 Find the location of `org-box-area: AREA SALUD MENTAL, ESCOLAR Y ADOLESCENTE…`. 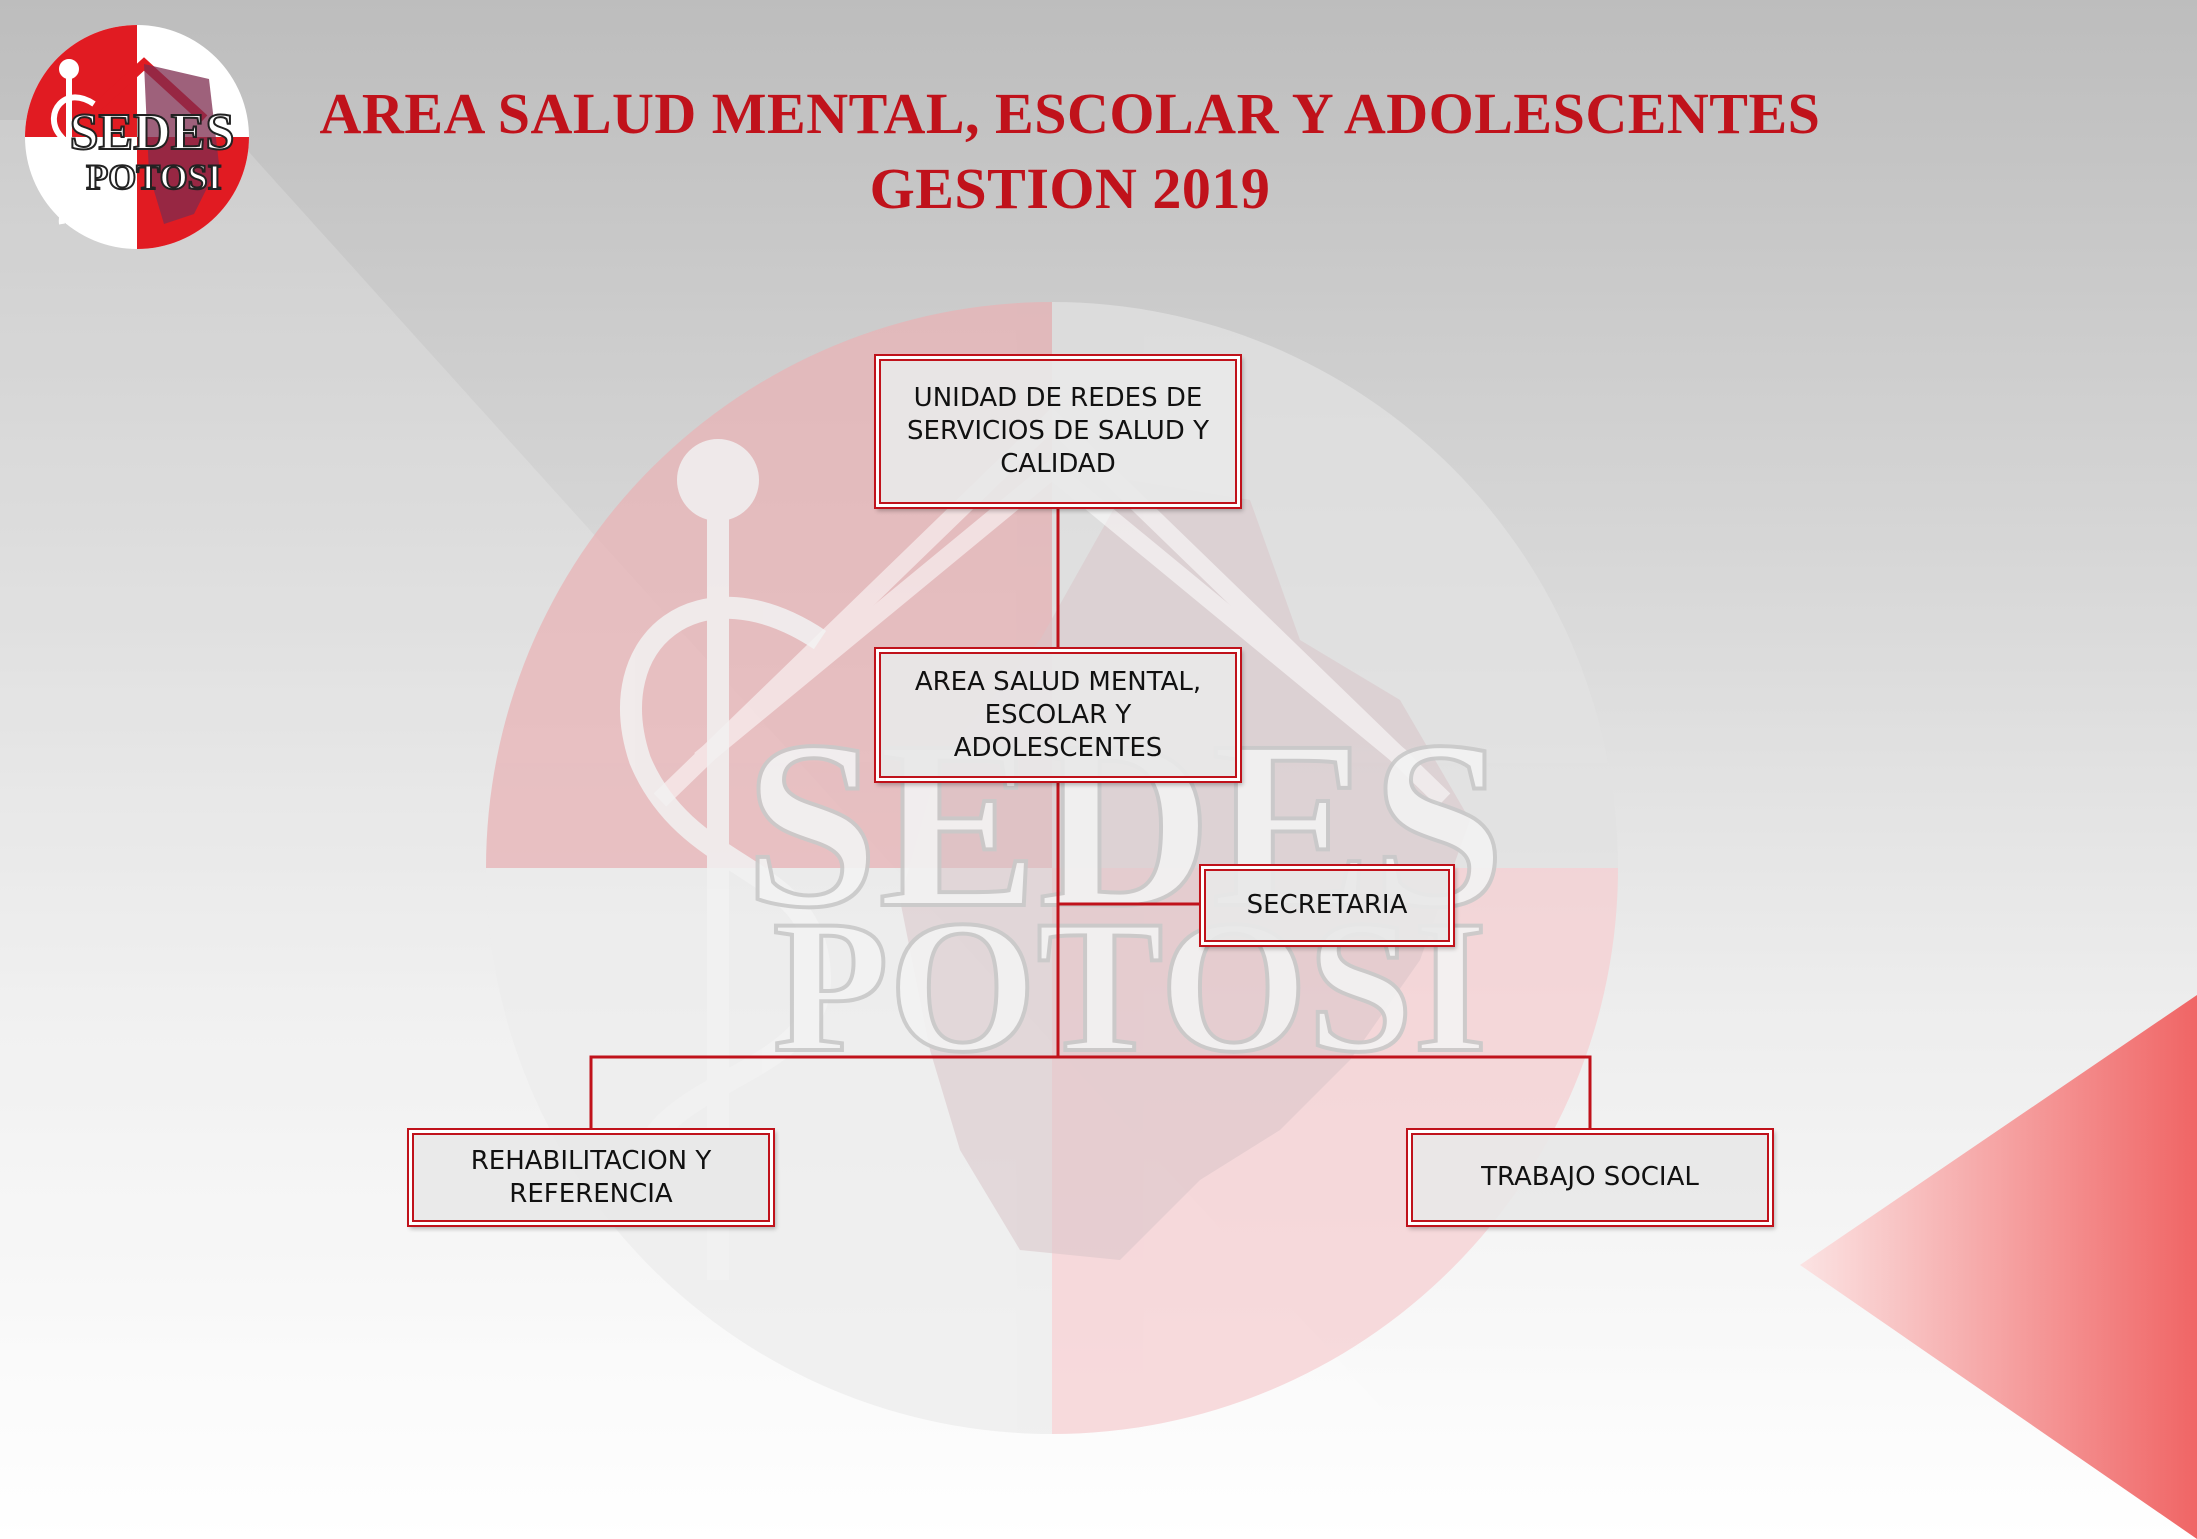

org-box-area: AREA SALUD MENTAL, ESCOLAR Y ADOLESCENTE… is located at coordinates (1058, 715).